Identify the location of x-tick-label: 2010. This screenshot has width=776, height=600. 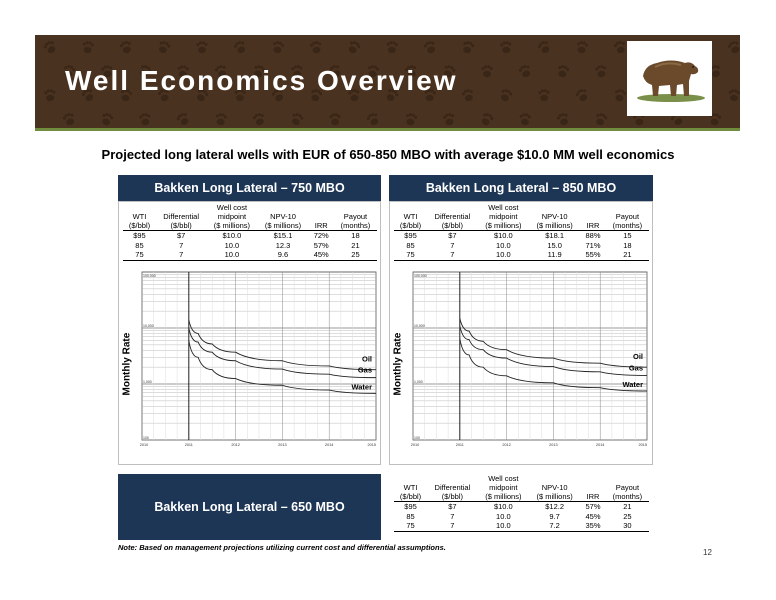
(144, 445).